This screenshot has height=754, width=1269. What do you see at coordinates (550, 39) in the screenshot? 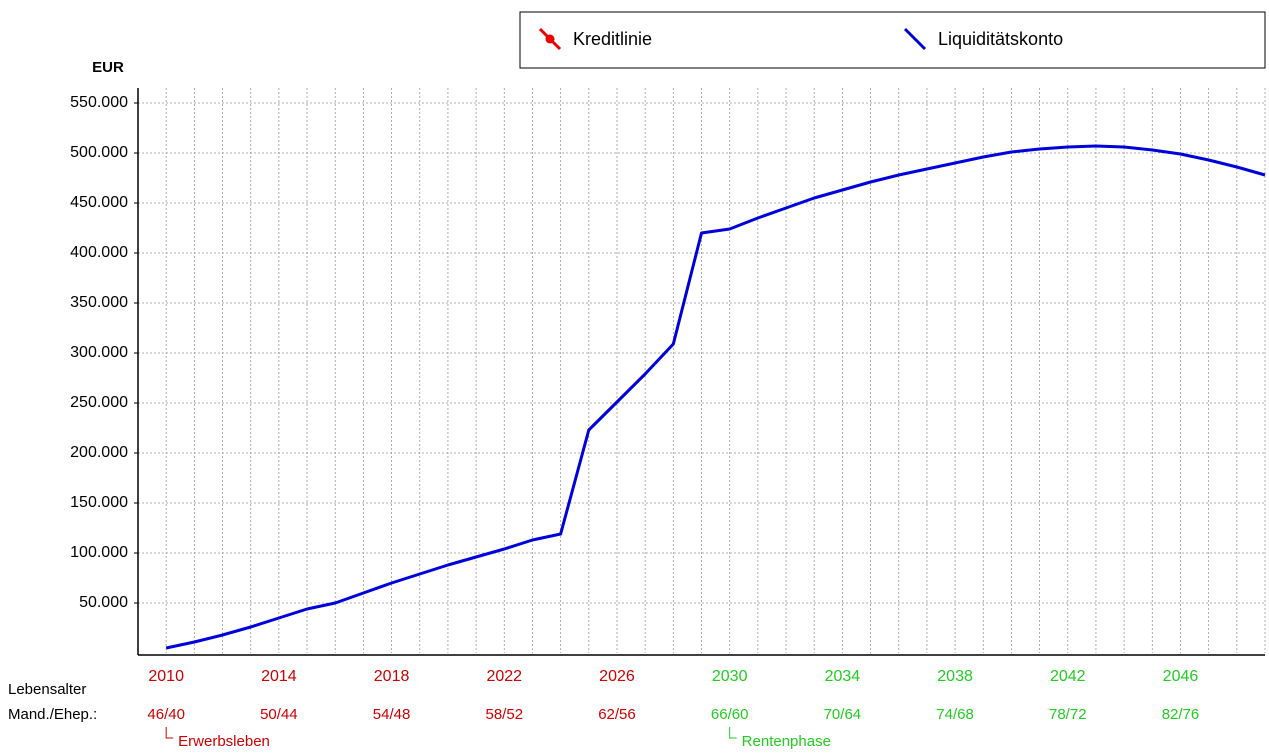
I see `legend-swatch-dot` at bounding box center [550, 39].